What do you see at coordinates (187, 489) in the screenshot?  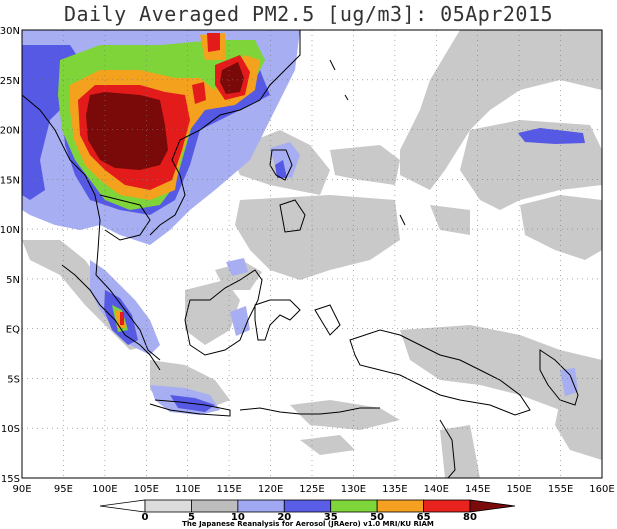 I see `x-tick-label: 110E` at bounding box center [187, 489].